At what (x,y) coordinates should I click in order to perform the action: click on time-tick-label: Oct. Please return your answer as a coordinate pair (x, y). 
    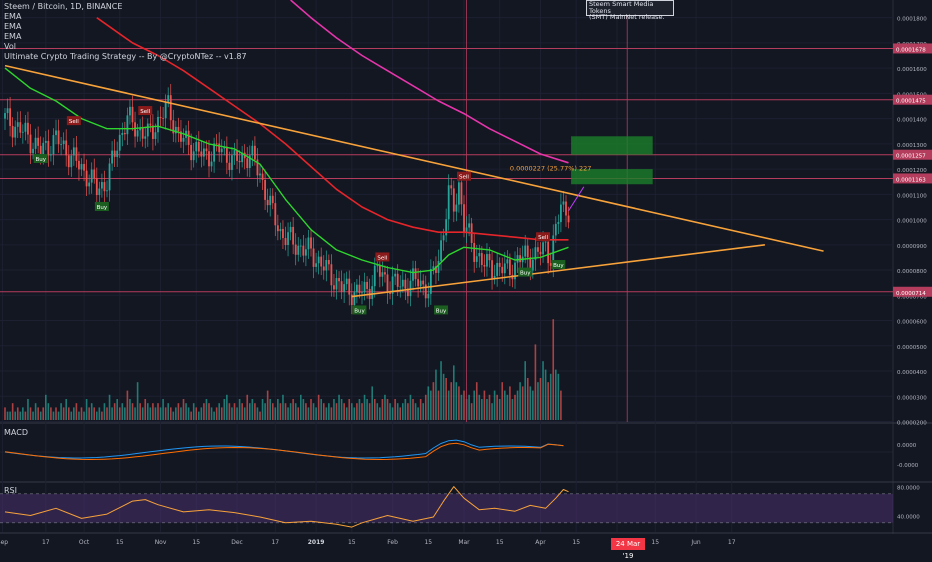
    Looking at the image, I should click on (84, 542).